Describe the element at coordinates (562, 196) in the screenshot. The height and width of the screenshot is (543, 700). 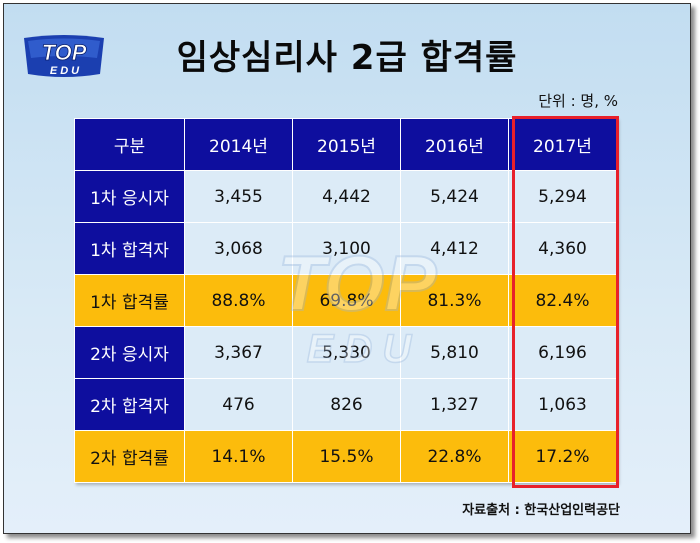
I see `value-cell: 5,294` at that location.